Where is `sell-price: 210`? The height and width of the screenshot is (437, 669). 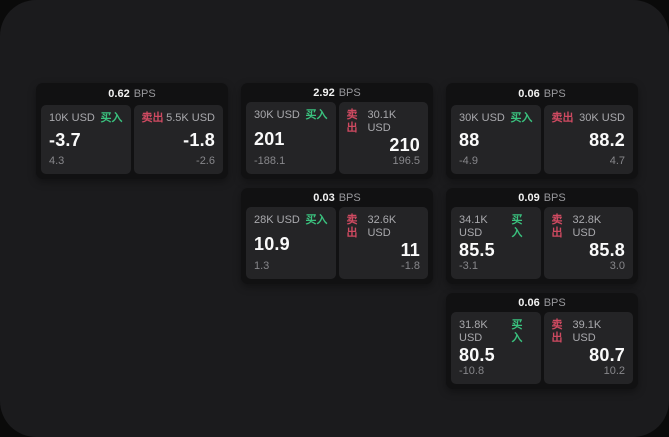 sell-price: 210 is located at coordinates (404, 145).